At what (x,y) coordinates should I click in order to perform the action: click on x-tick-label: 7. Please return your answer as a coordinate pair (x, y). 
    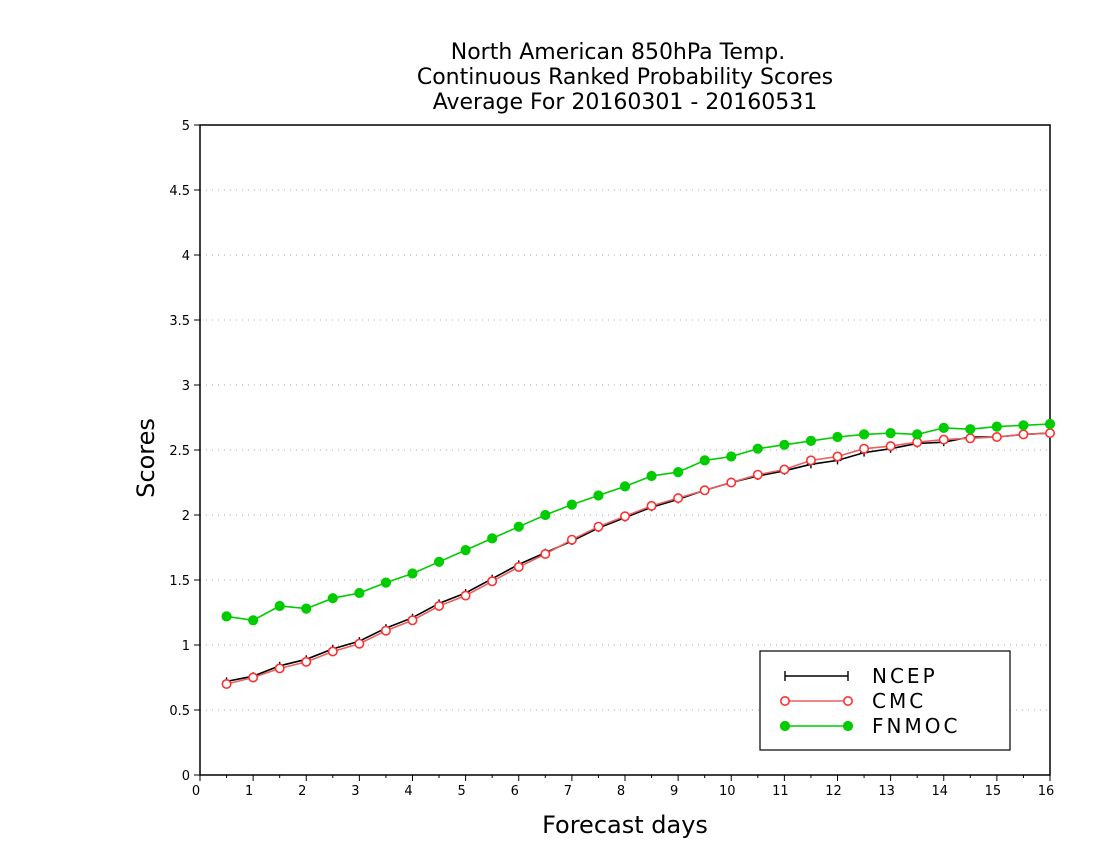
    Looking at the image, I should click on (568, 791).